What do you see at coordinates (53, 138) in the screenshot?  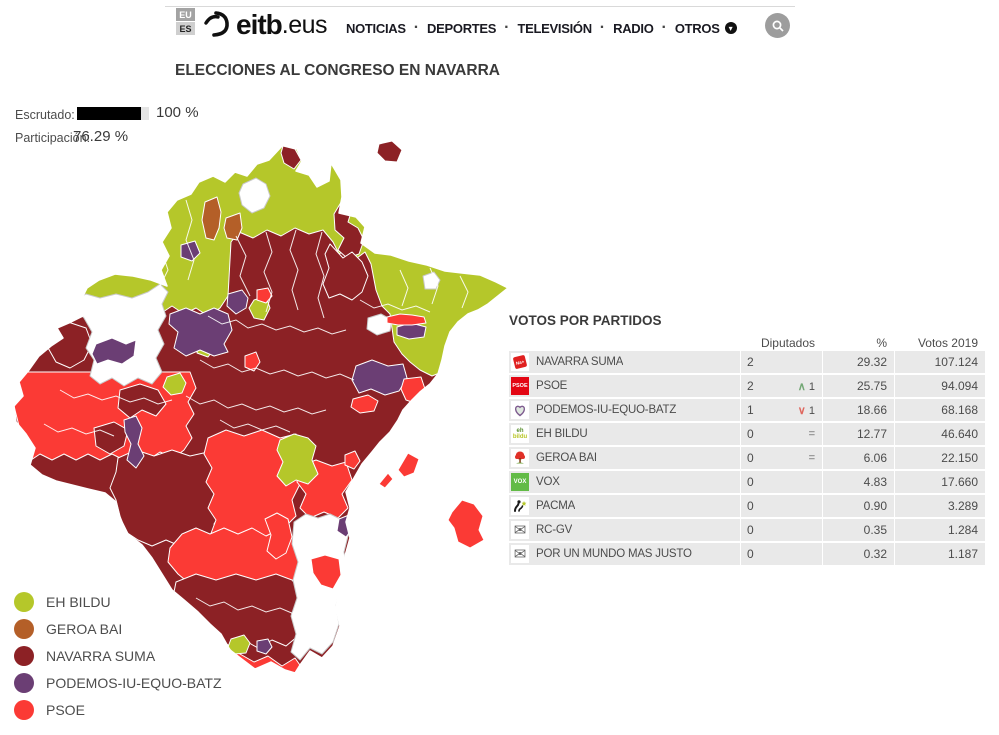 I see `participacion-label: Participación:` at bounding box center [53, 138].